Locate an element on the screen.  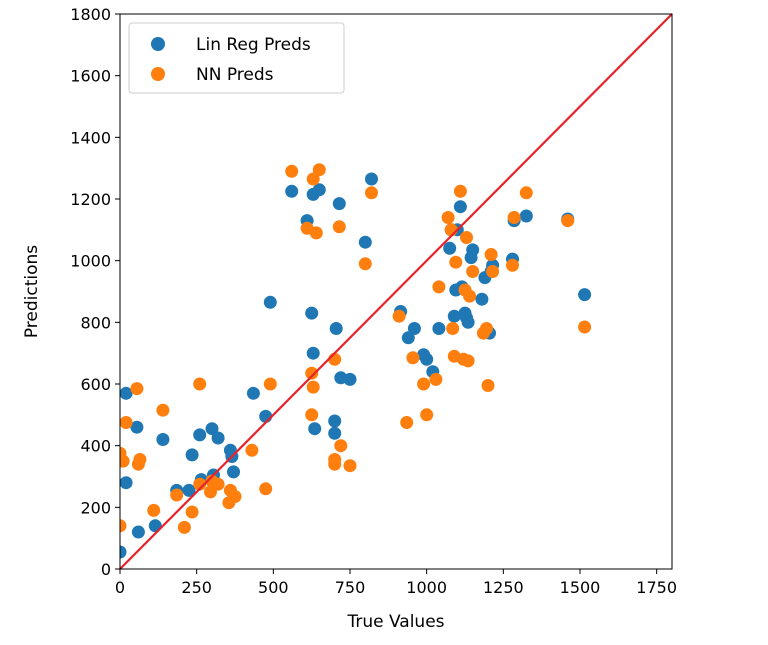
legend-box is located at coordinates (236, 58).